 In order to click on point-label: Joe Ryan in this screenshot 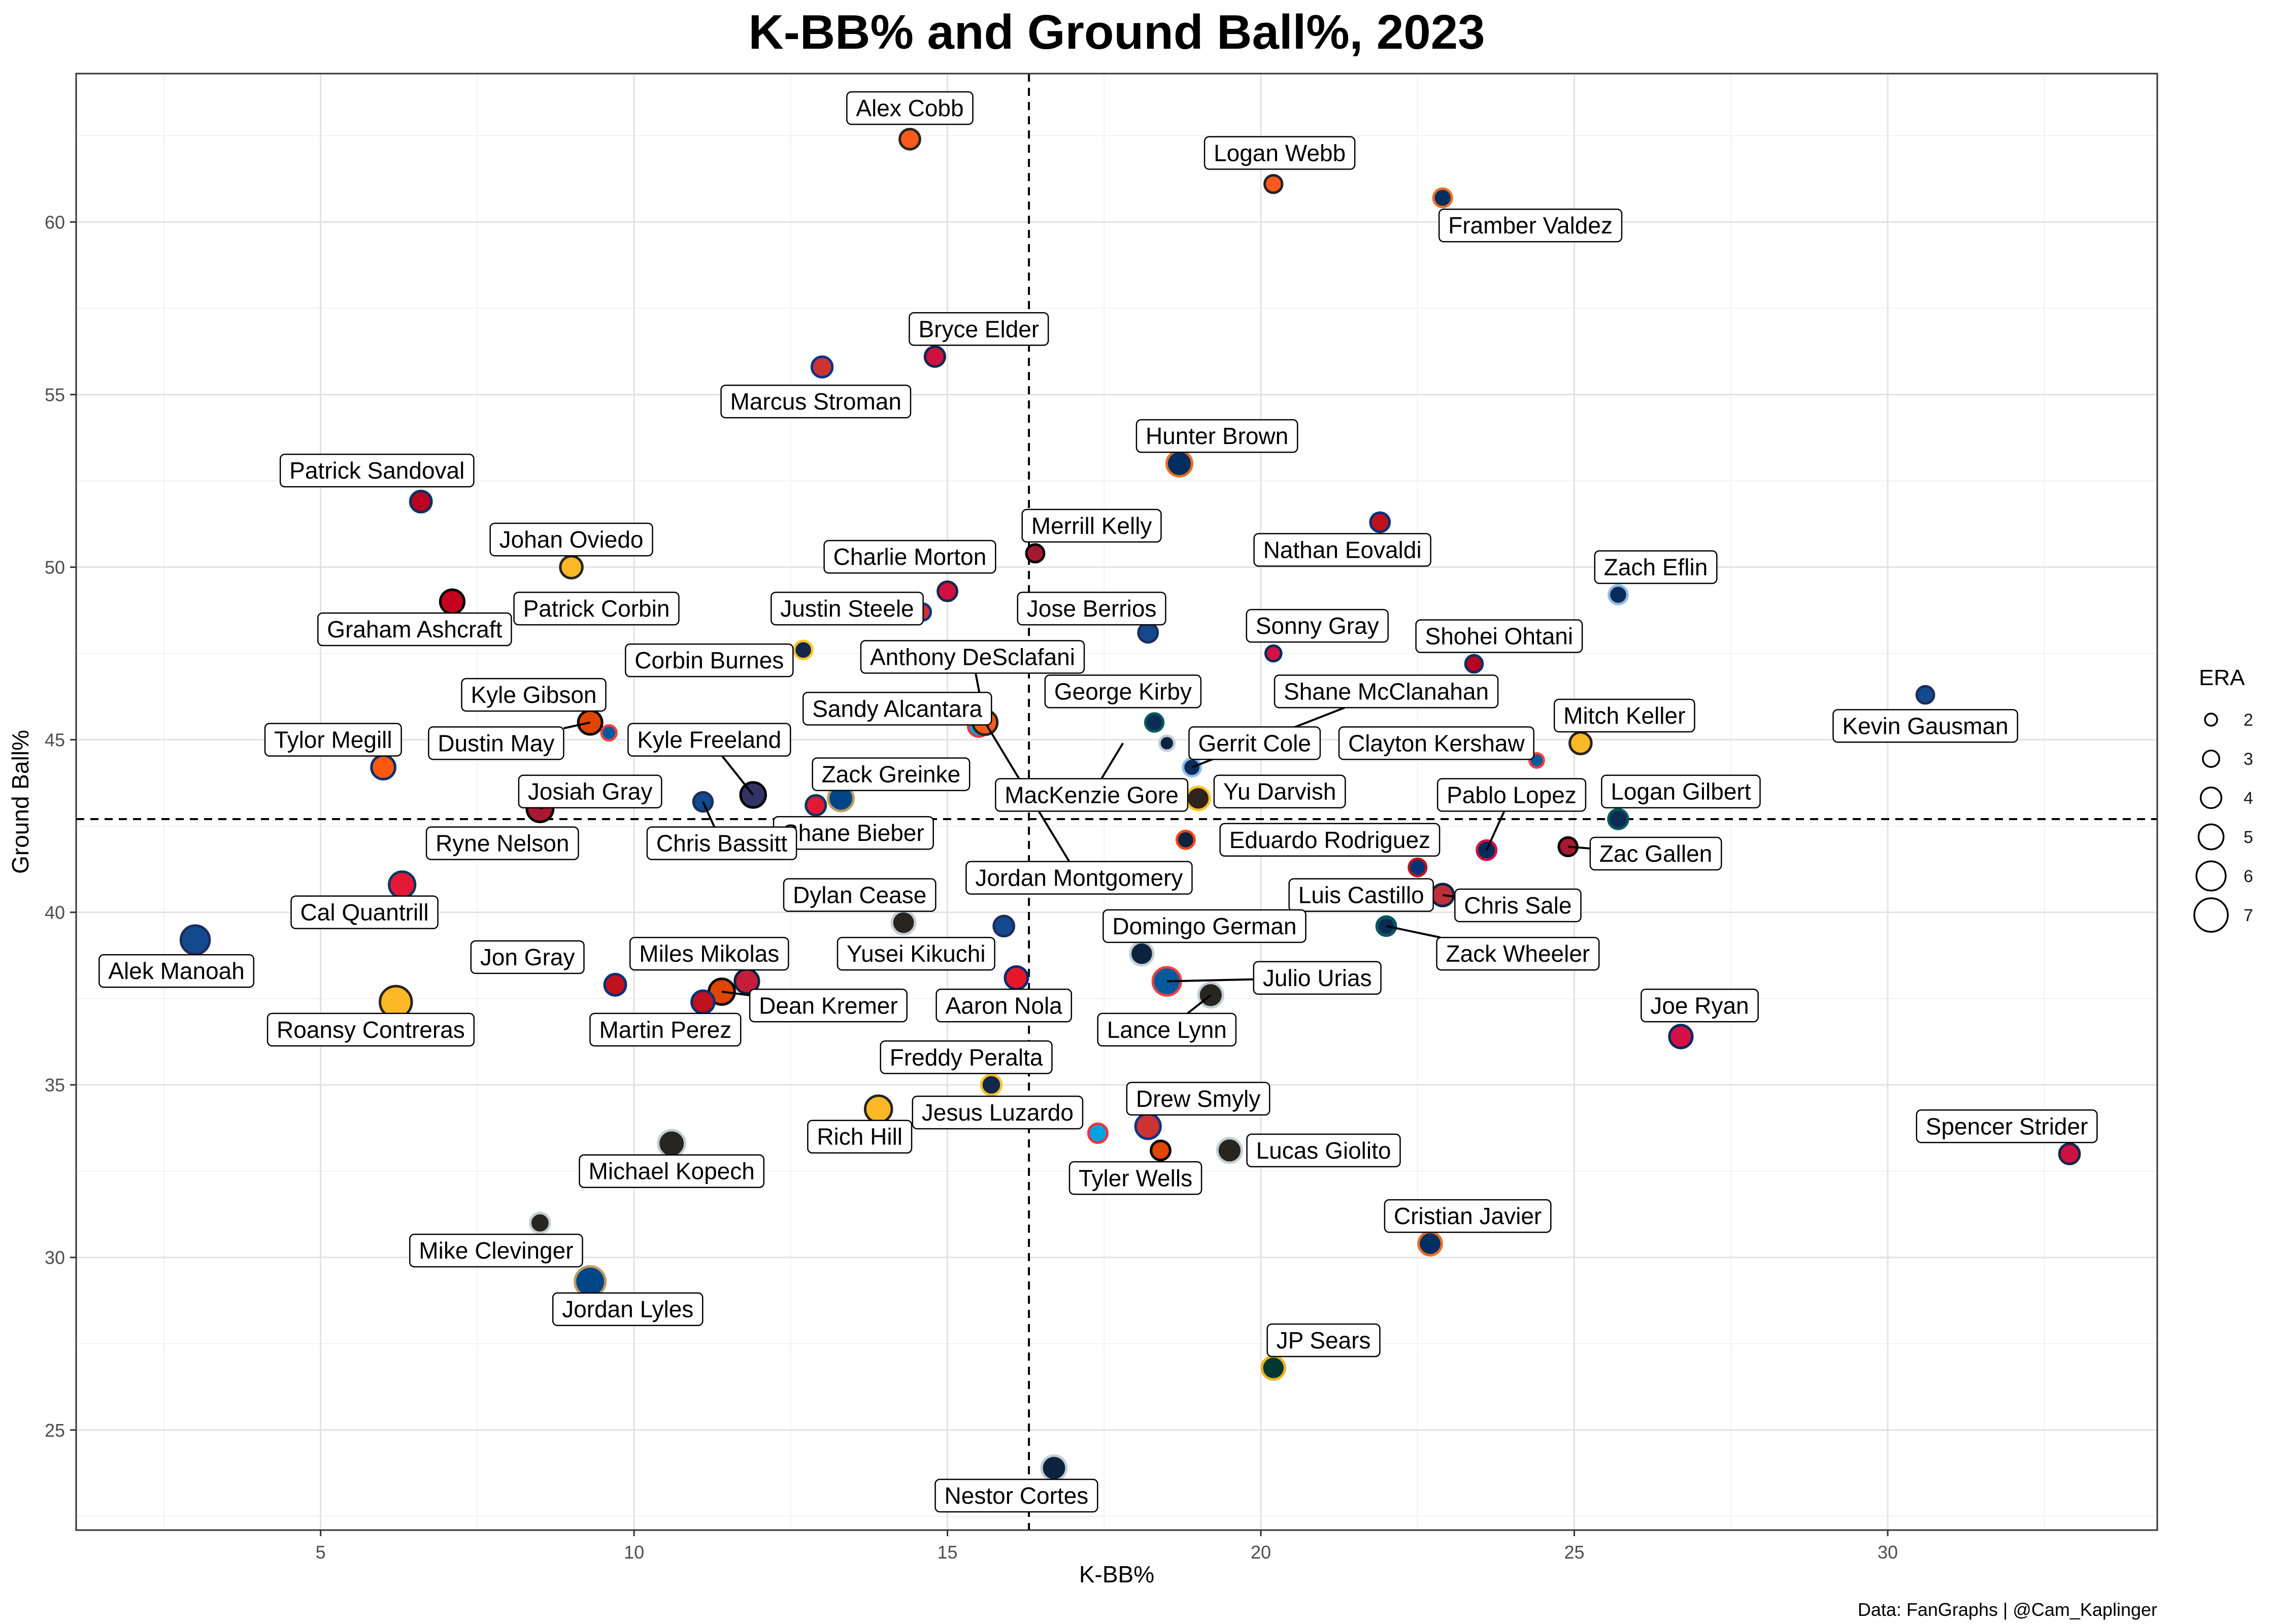, I will do `click(1700, 1006)`.